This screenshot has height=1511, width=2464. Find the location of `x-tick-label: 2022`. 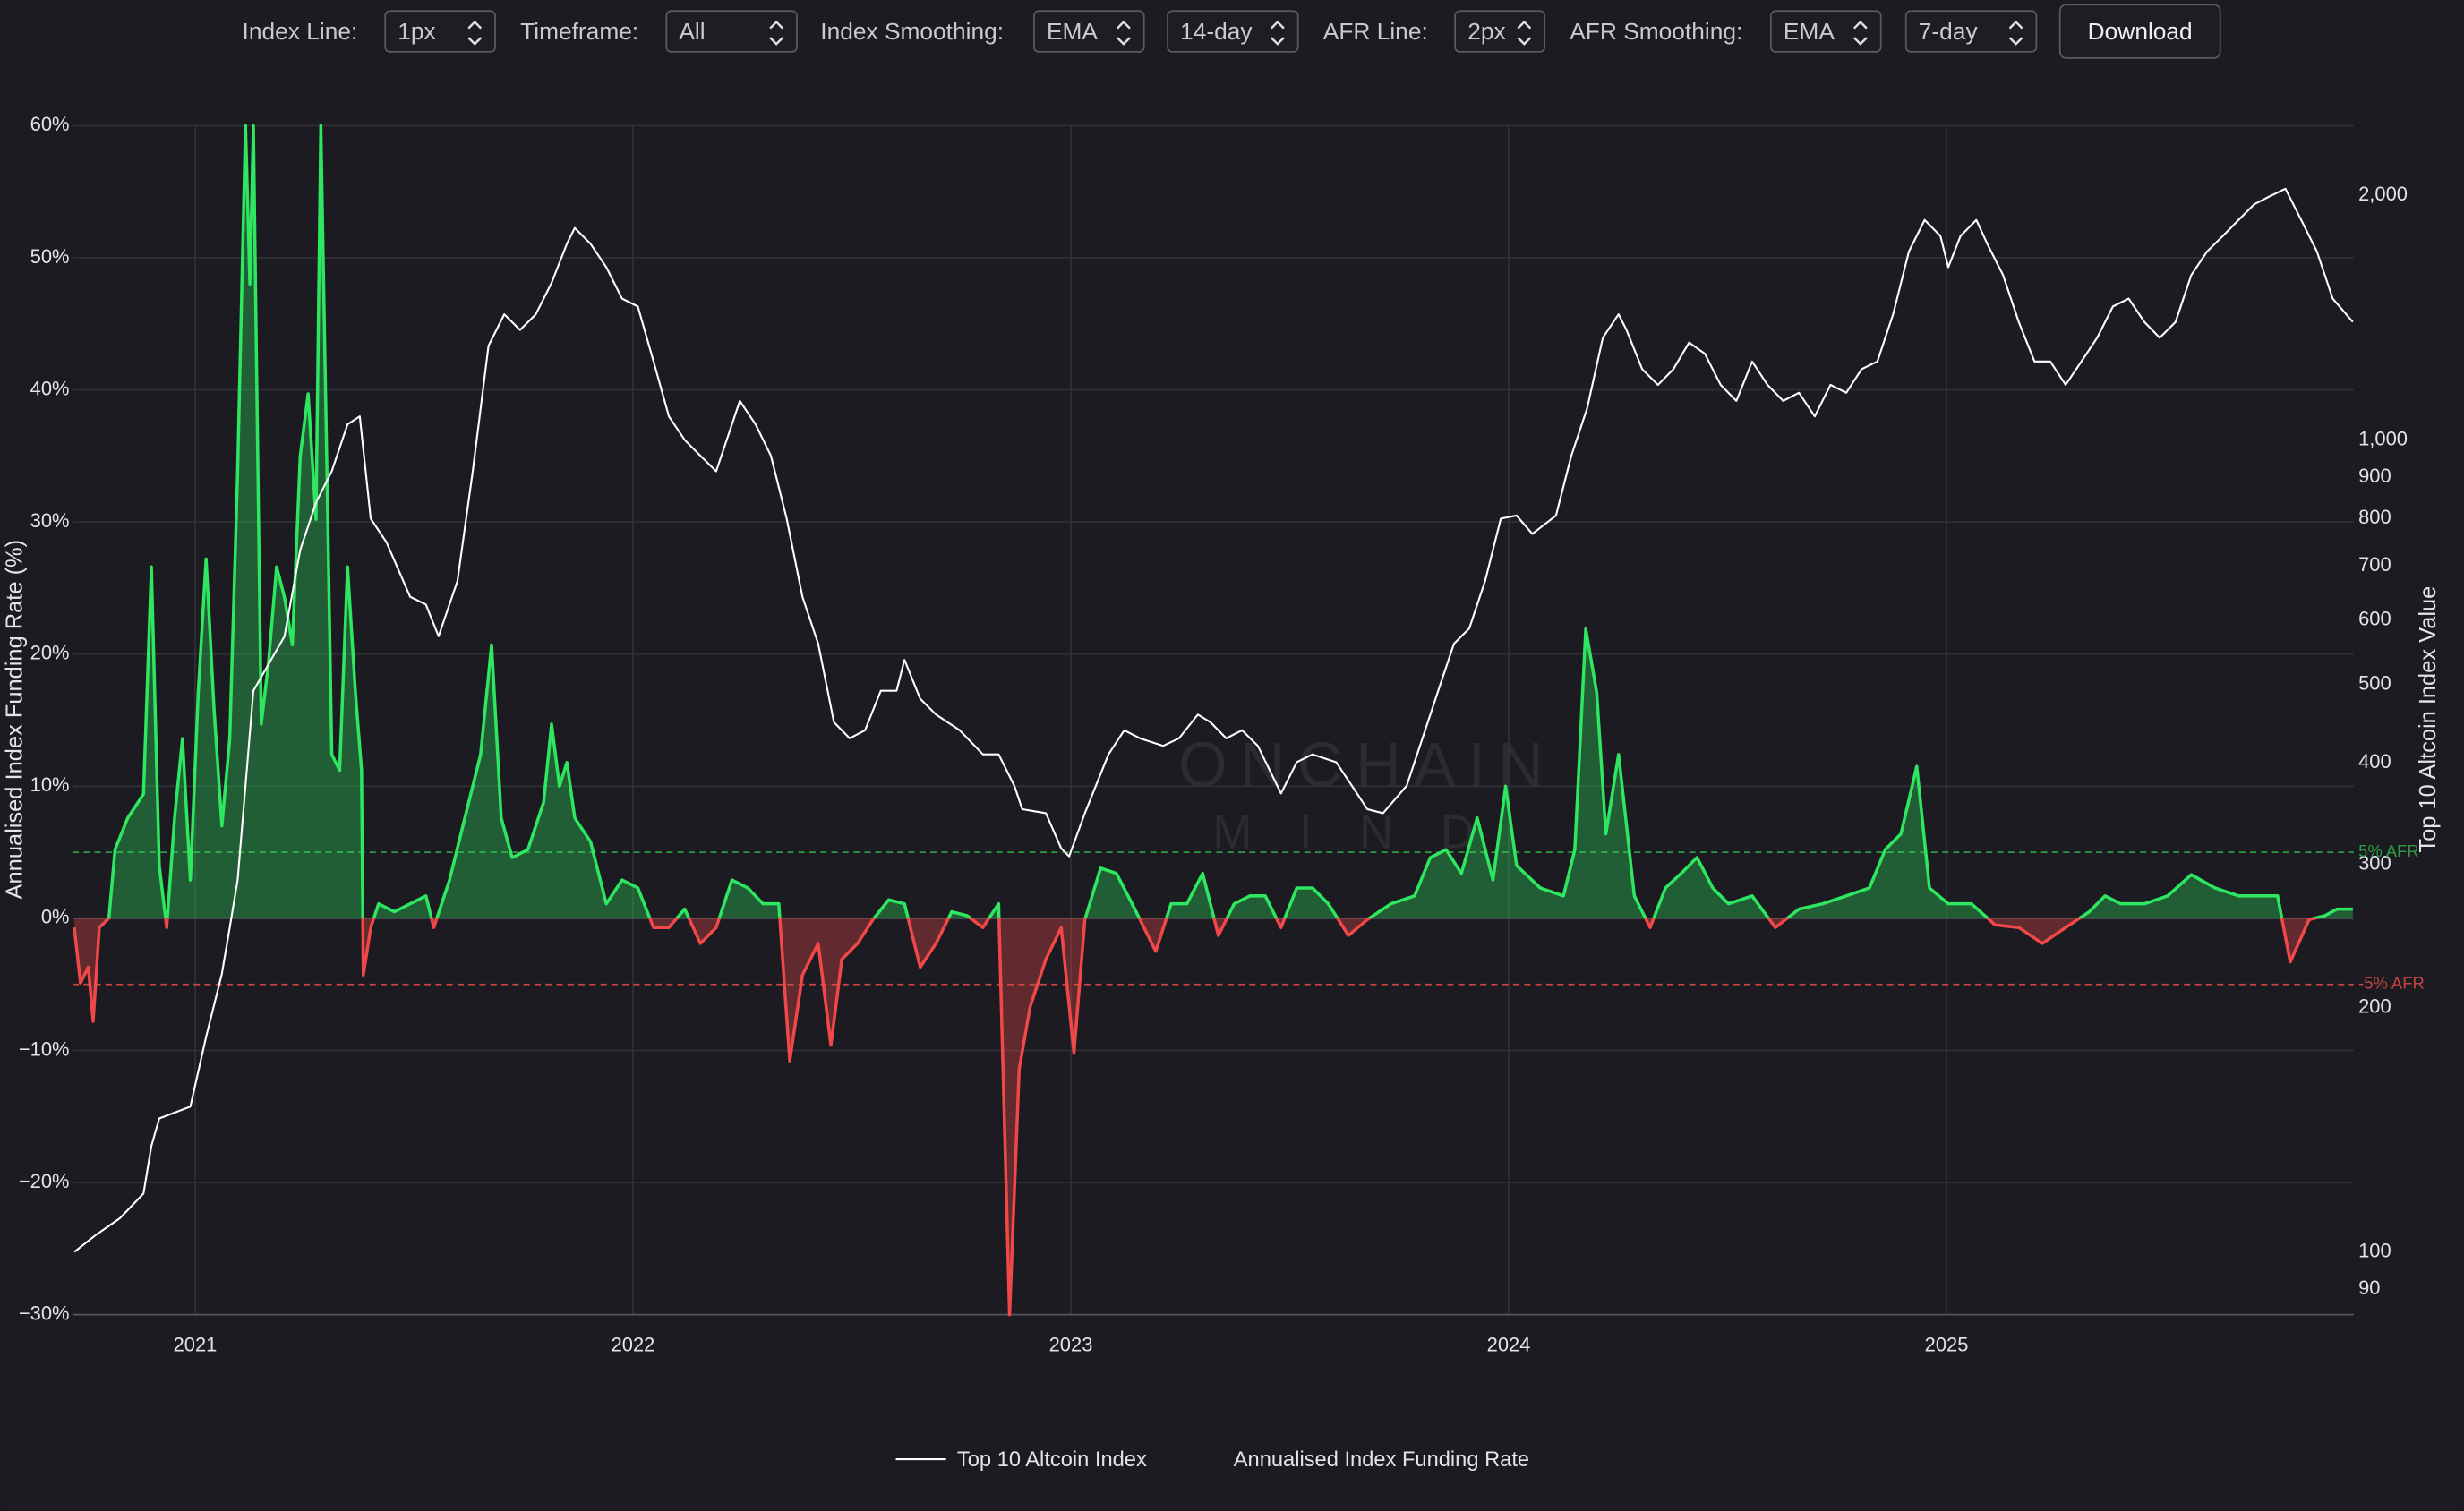

x-tick-label: 2022 is located at coordinates (633, 1345).